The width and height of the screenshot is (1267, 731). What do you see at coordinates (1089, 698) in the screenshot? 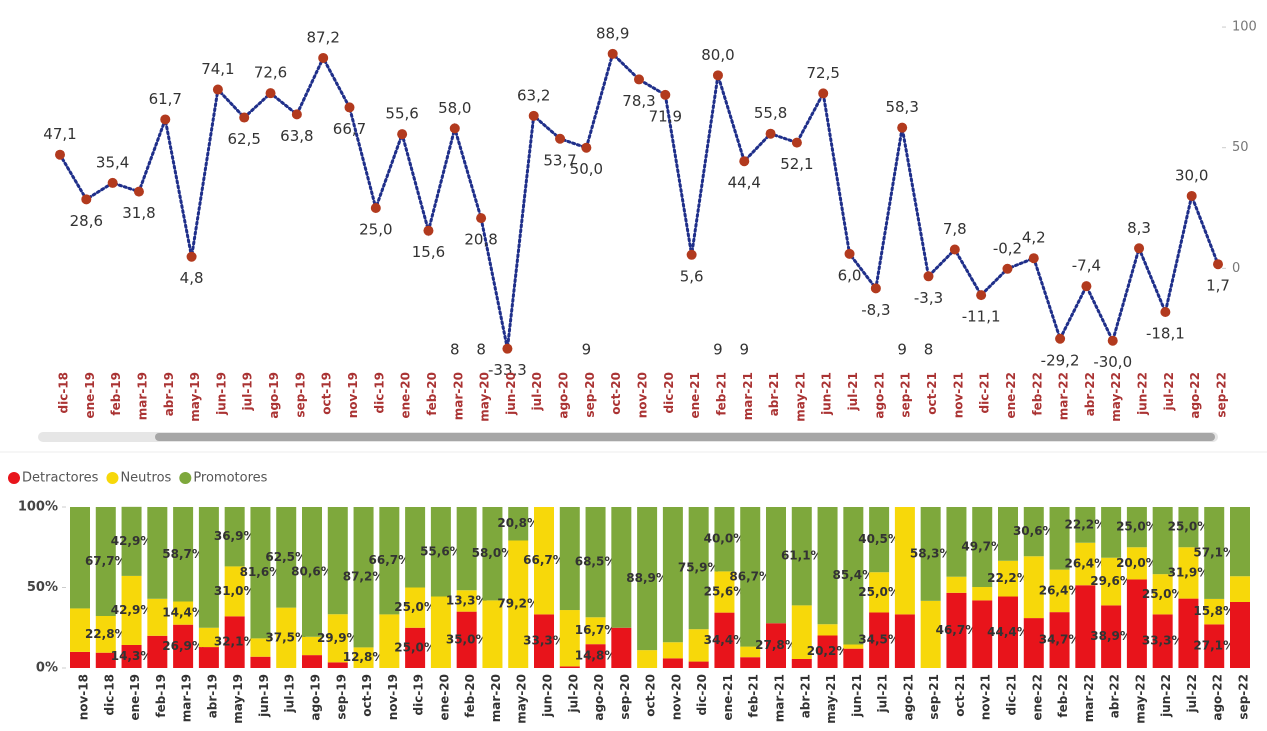
I see `x-tick-label: mar-22` at bounding box center [1089, 698].